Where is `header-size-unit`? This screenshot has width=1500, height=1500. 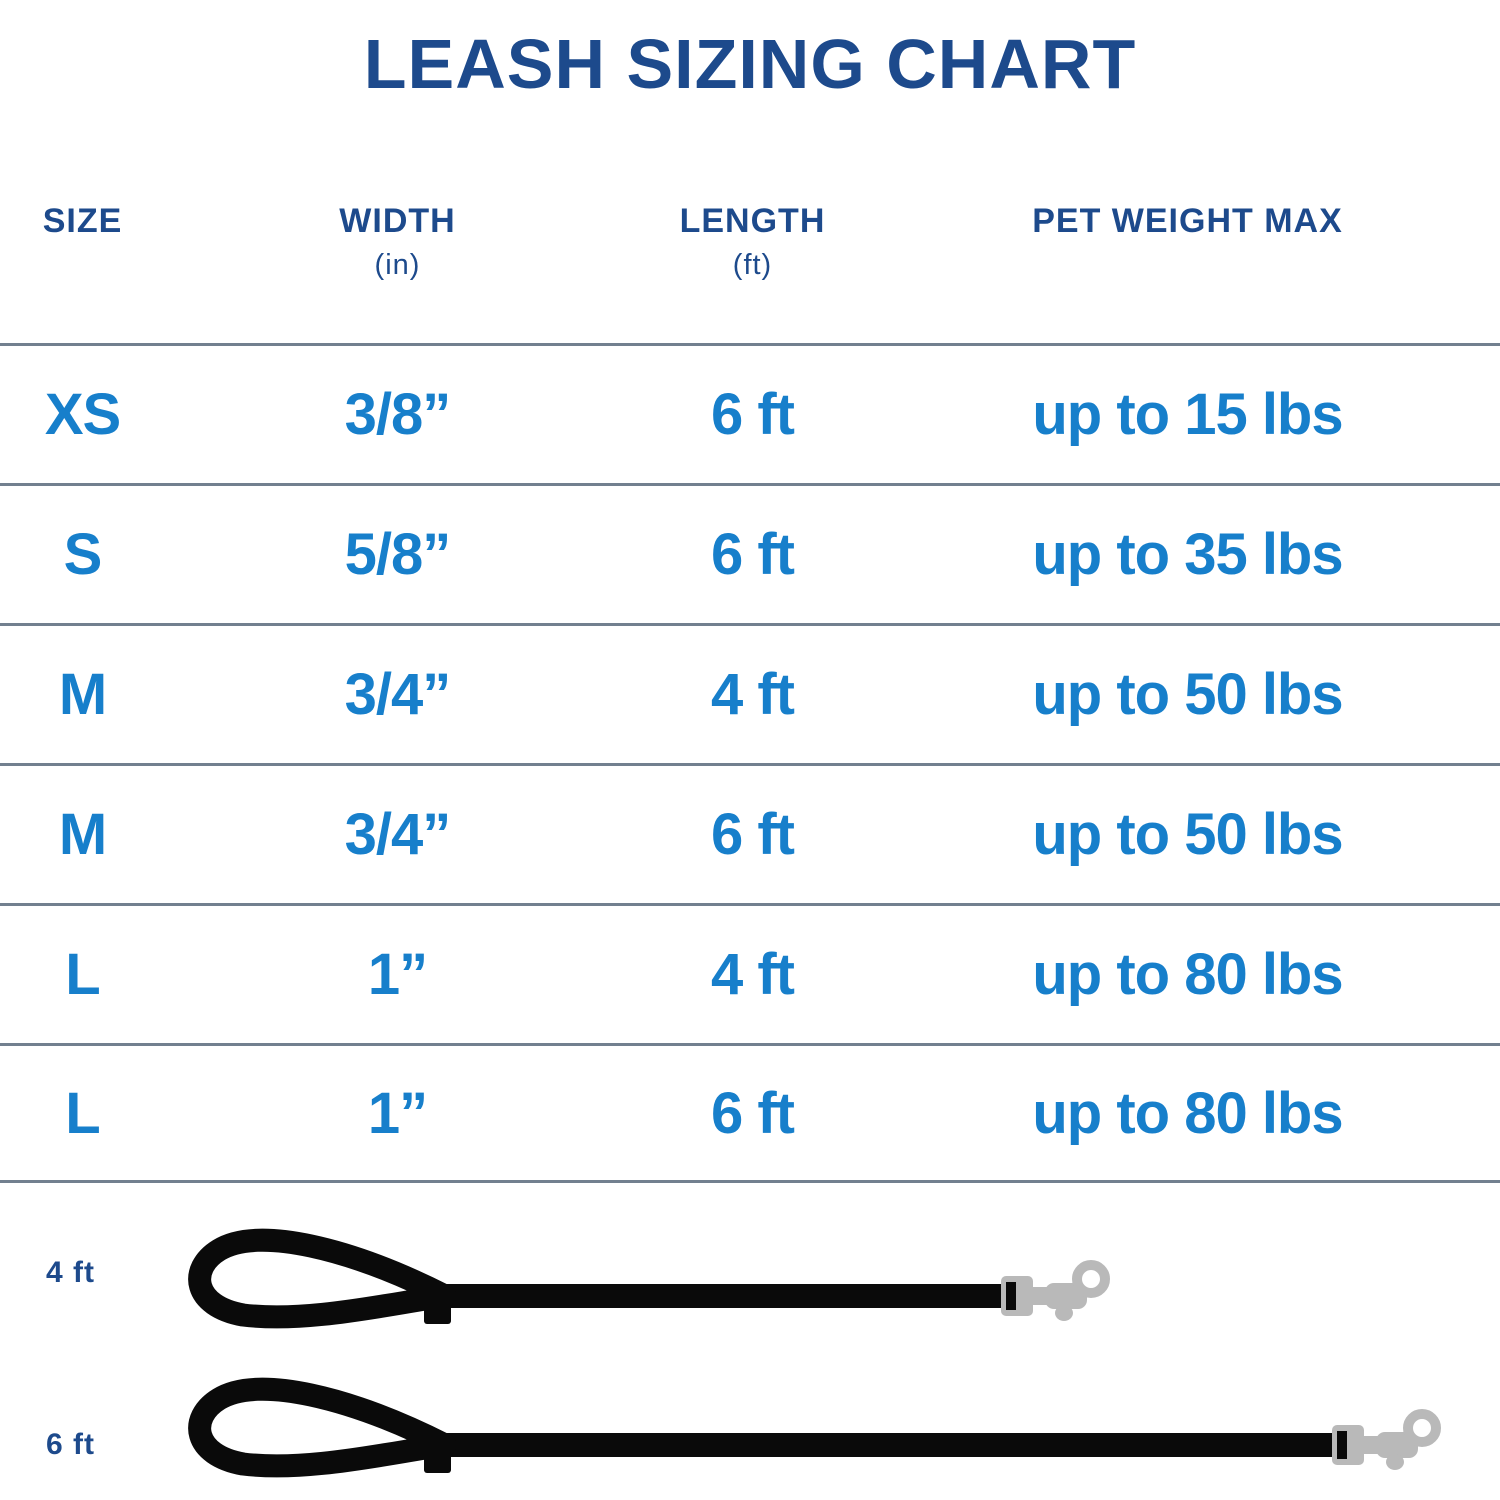
header-size-unit is located at coordinates (82, 266).